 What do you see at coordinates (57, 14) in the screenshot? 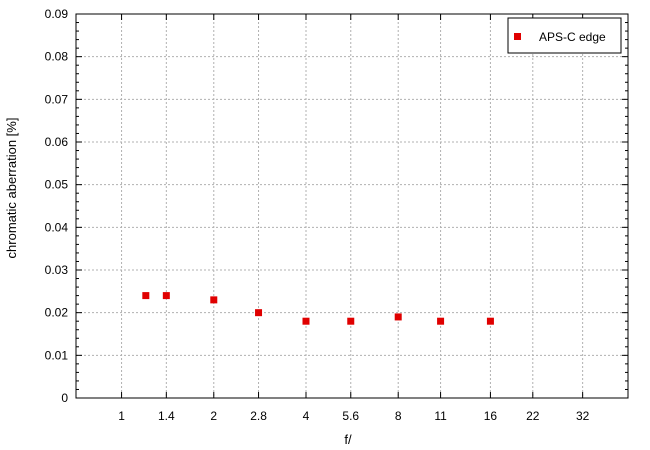
I see `y-tick-label: 0.09` at bounding box center [57, 14].